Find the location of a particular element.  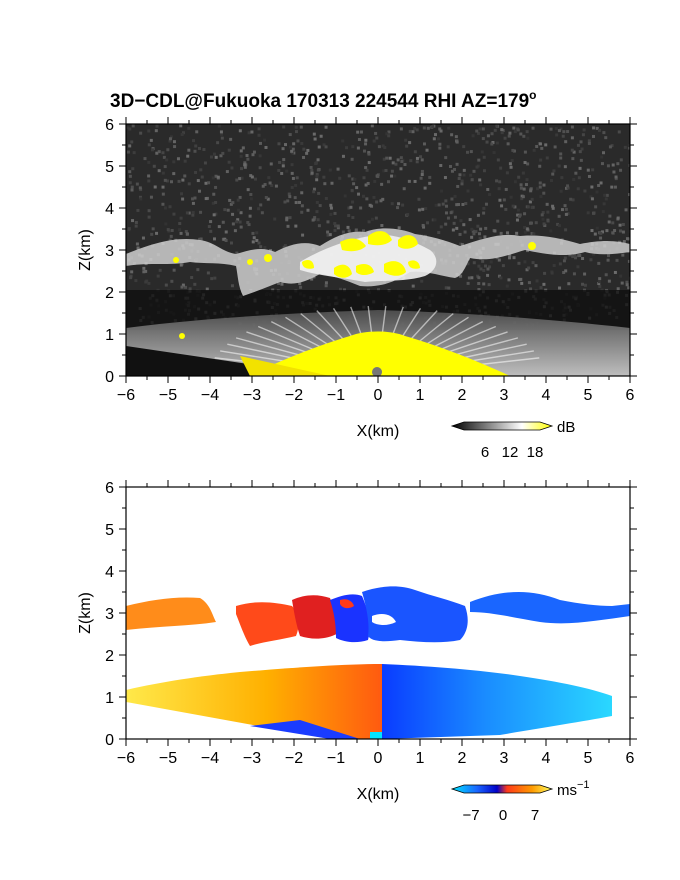

velocity-x-tick-label: −3 is located at coordinates (252, 758).